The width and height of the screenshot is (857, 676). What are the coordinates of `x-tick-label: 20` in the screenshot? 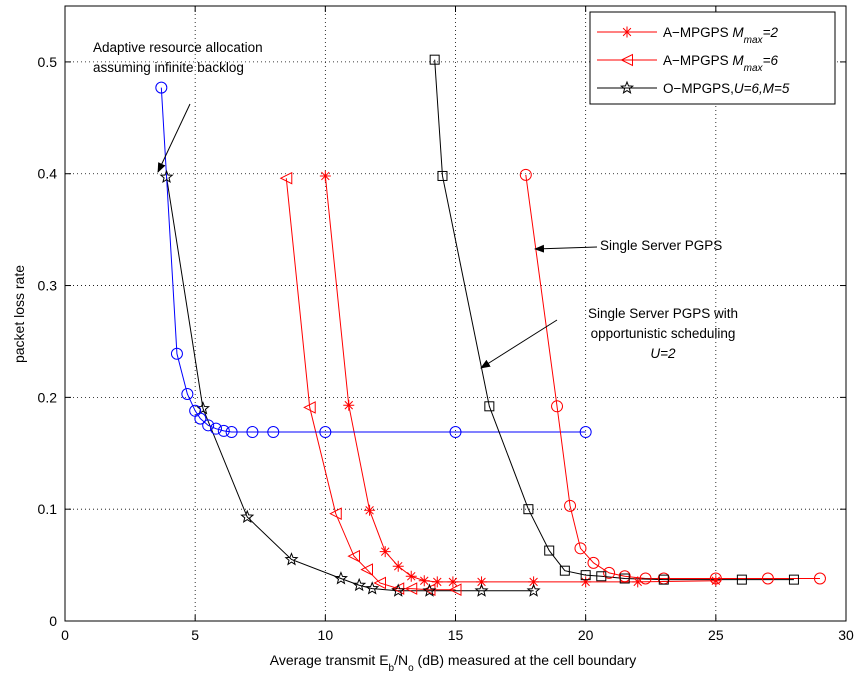 It's located at (586, 635).